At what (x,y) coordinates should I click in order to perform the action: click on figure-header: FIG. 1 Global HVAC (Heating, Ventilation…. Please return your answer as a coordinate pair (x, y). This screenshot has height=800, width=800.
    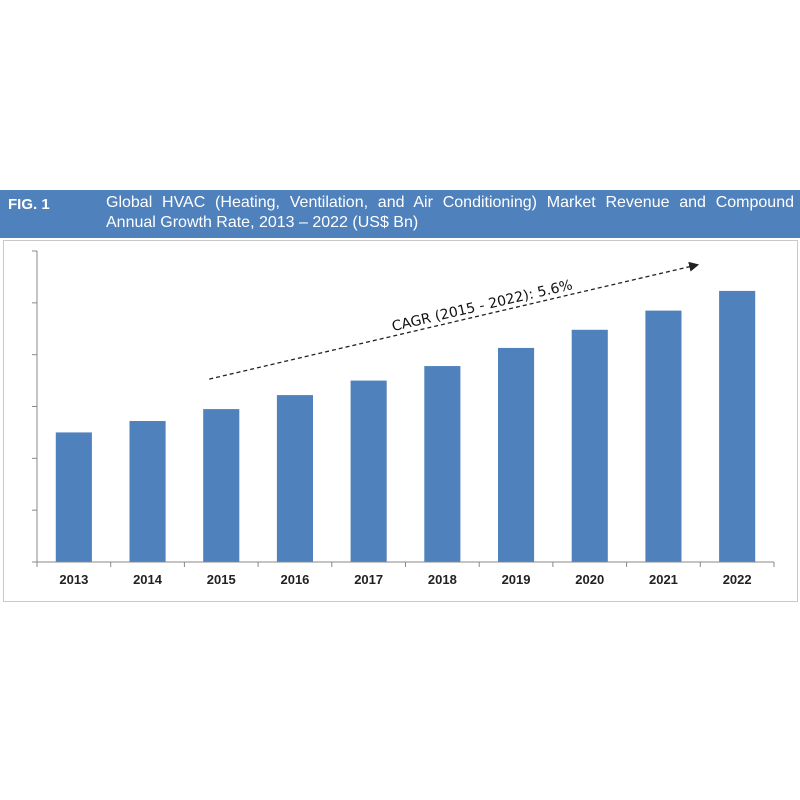
    Looking at the image, I should click on (400, 214).